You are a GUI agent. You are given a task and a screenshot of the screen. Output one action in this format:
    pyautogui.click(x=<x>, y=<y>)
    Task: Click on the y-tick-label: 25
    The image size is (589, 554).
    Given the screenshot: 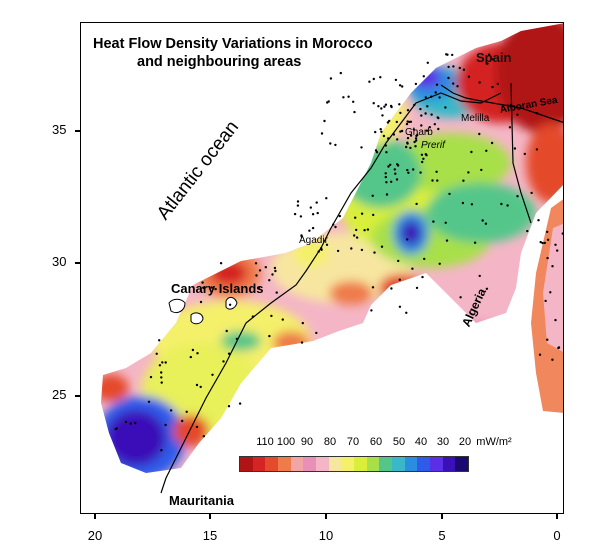 What is the action you would take?
    pyautogui.click(x=59, y=394)
    